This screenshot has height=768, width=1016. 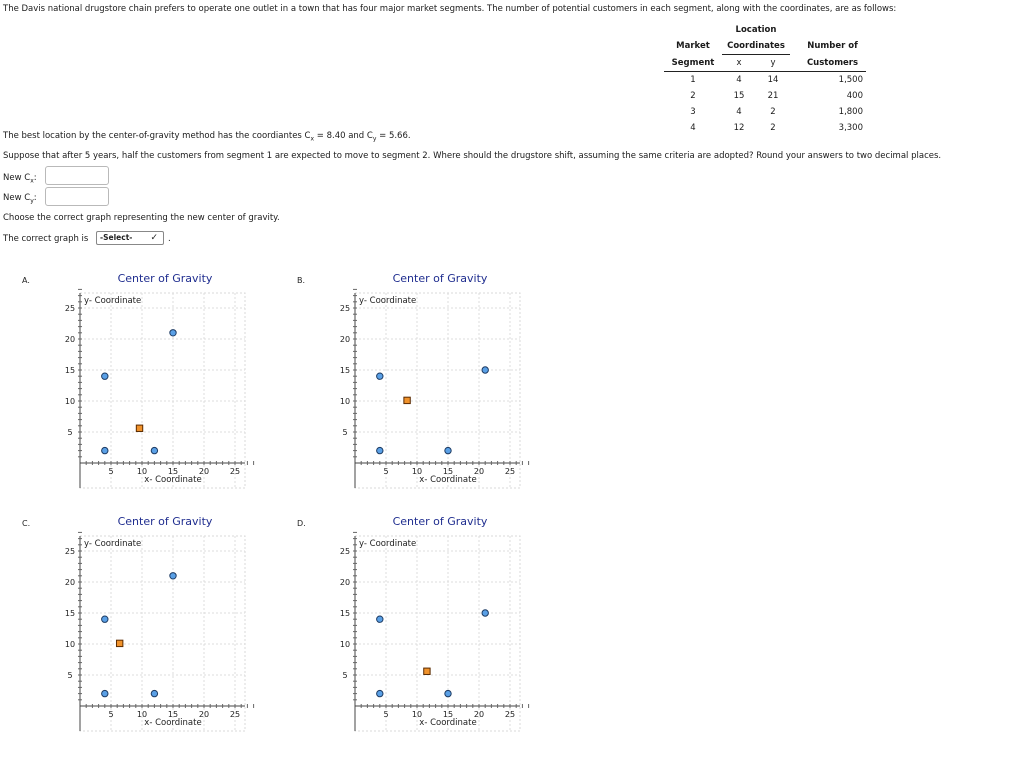 I want to click on cell-customers: 1,800, so click(x=850, y=112).